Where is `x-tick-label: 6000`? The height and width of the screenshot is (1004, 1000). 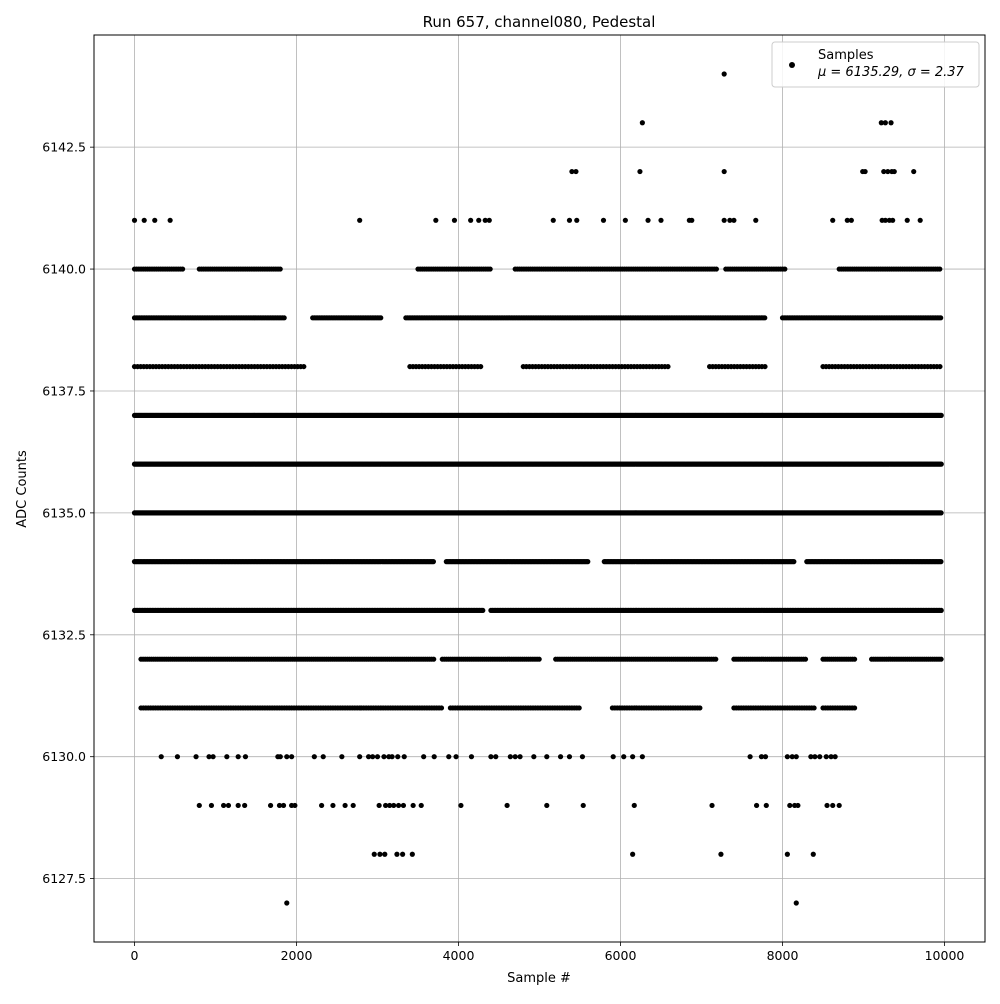
x-tick-label: 6000 is located at coordinates (621, 955).